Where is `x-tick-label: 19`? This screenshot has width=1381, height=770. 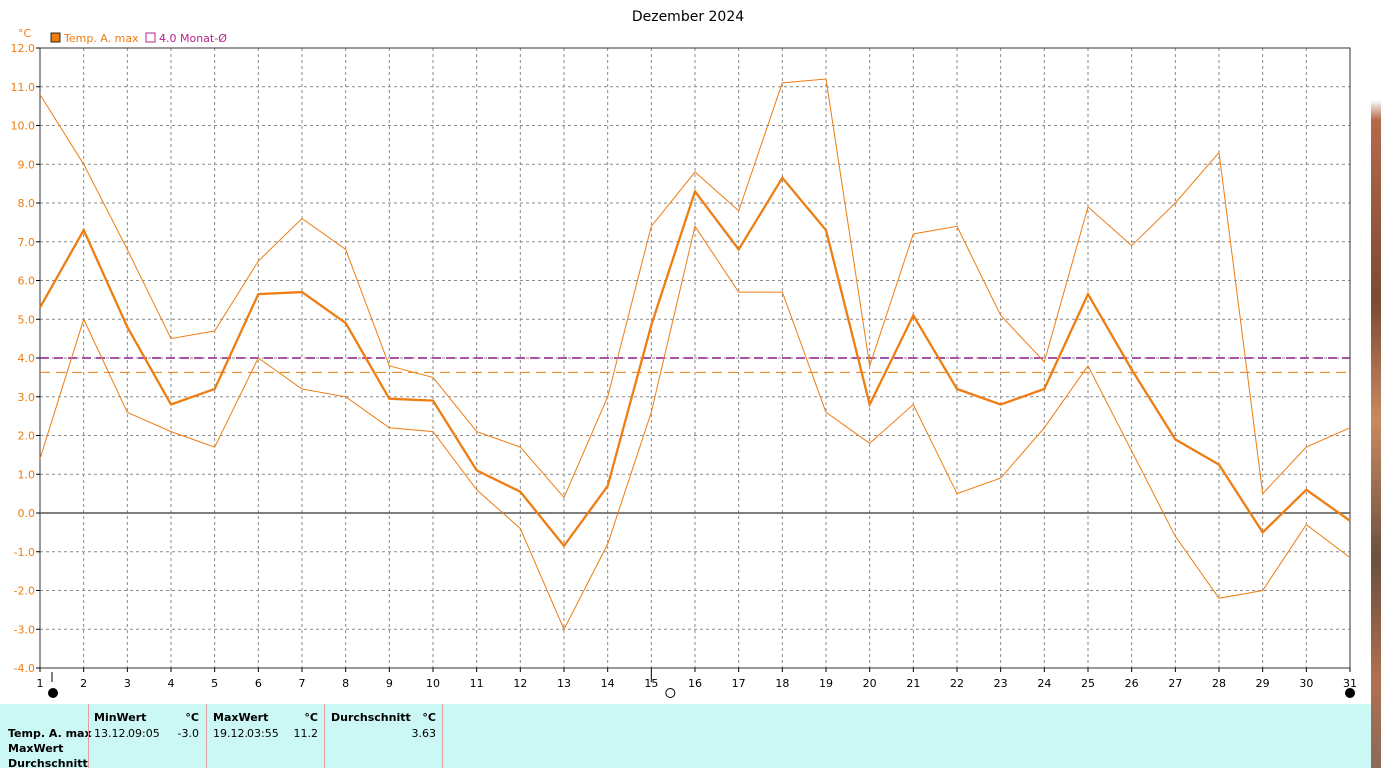
x-tick-label: 19 is located at coordinates (826, 683).